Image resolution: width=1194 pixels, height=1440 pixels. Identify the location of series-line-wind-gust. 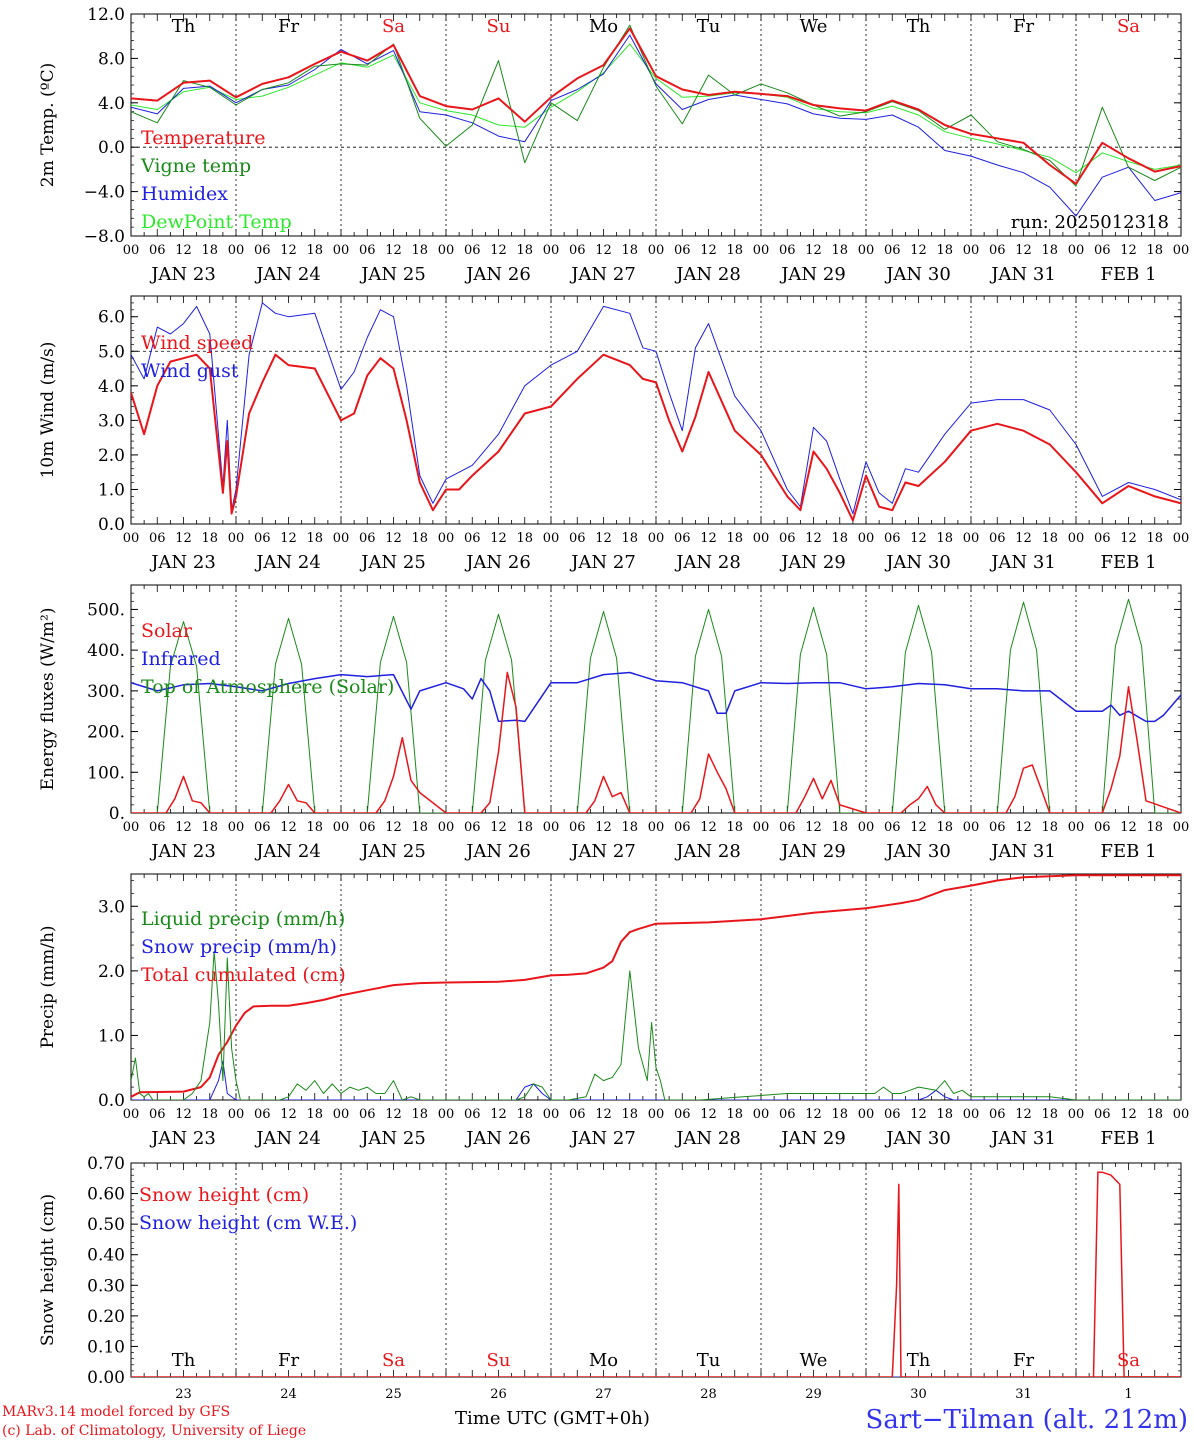
(656, 408).